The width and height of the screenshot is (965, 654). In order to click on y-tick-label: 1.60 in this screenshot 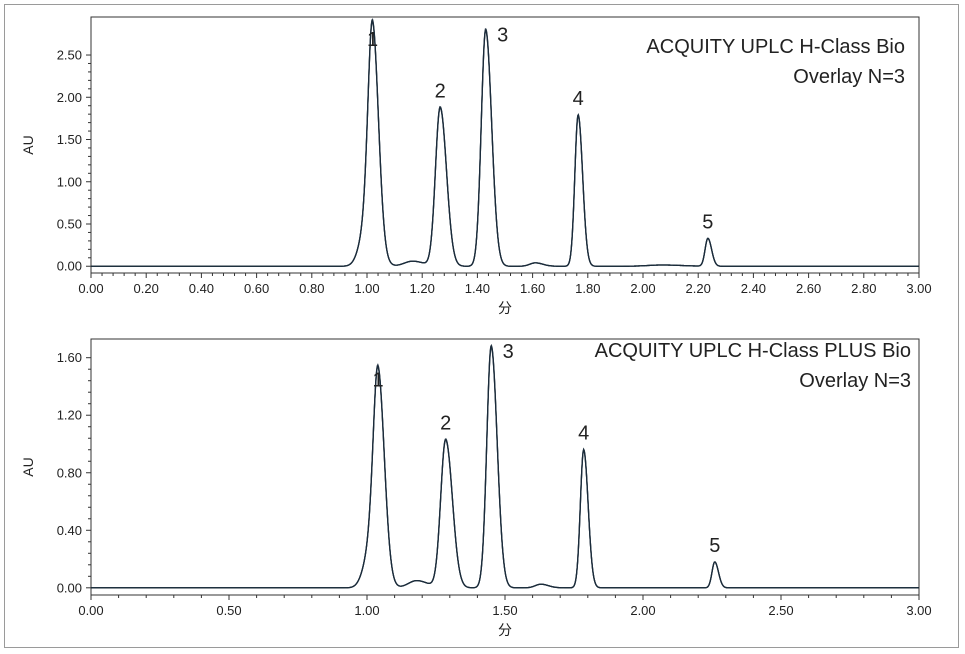, I will do `click(69, 357)`.